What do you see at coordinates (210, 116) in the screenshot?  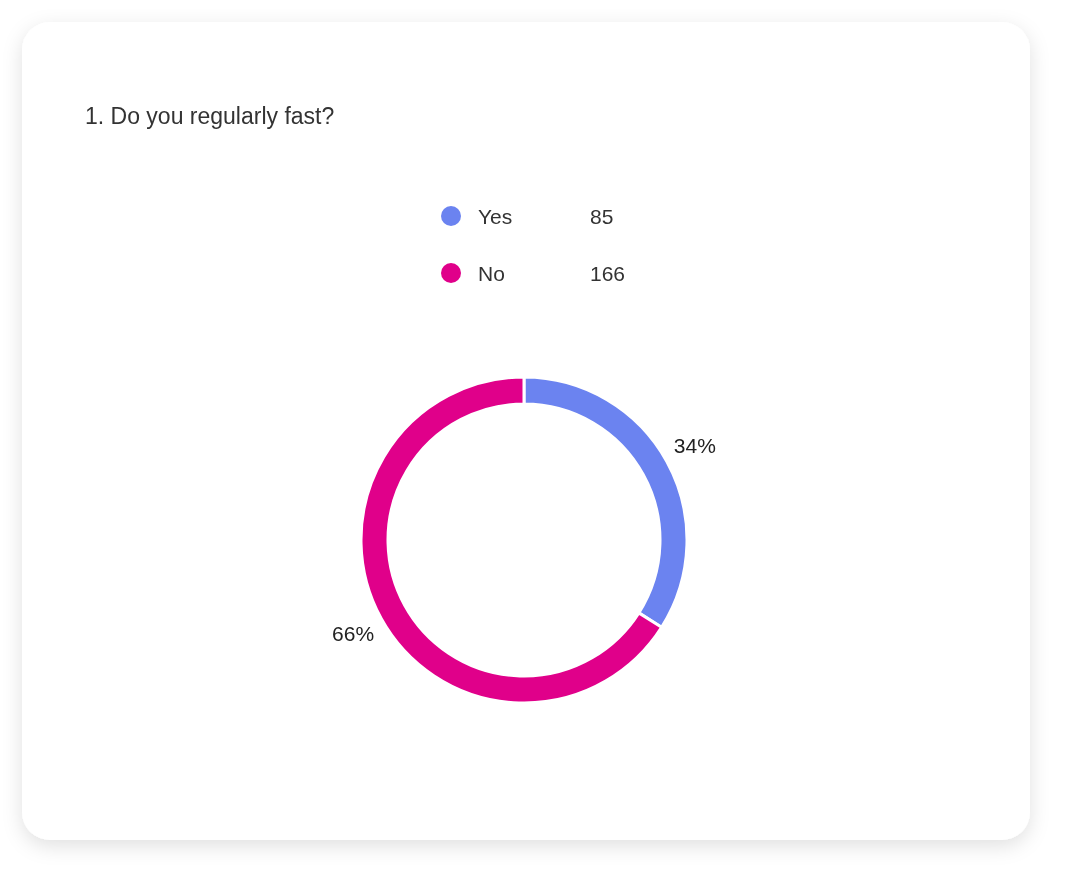 I see `chart-title: 1. Do you regularly fast?` at bounding box center [210, 116].